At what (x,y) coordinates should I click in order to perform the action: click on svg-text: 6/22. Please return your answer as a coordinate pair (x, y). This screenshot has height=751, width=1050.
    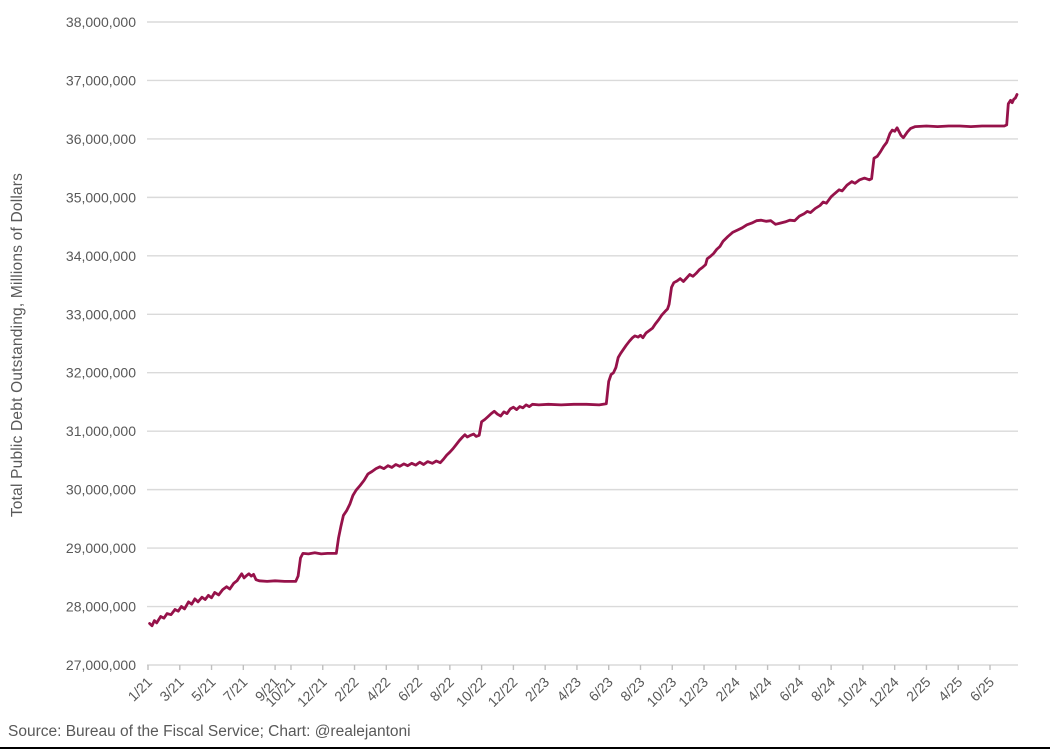
    Looking at the image, I should click on (410, 689).